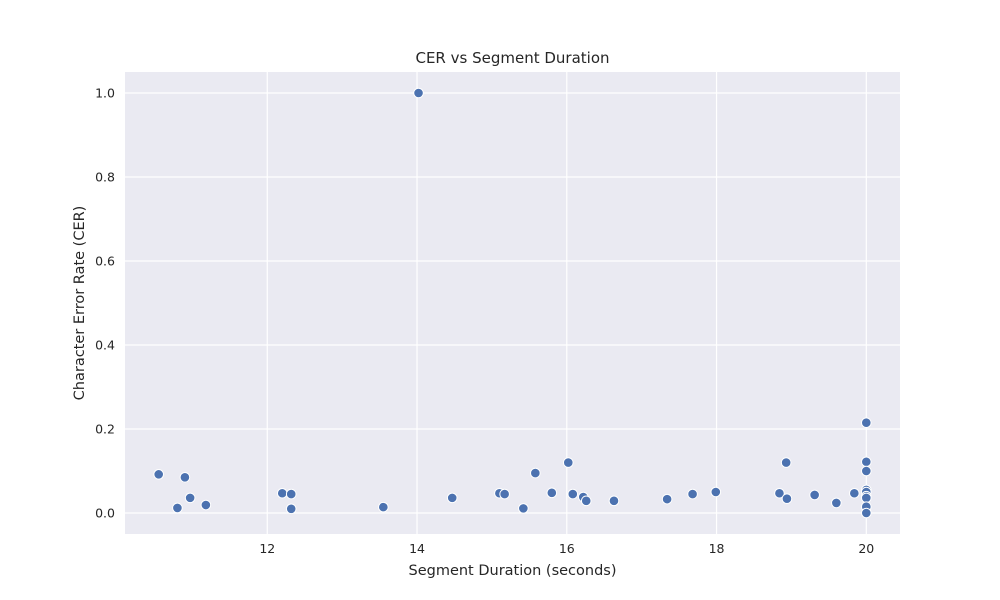 This screenshot has width=1000, height=600. I want to click on x-tick-label: 20, so click(866, 548).